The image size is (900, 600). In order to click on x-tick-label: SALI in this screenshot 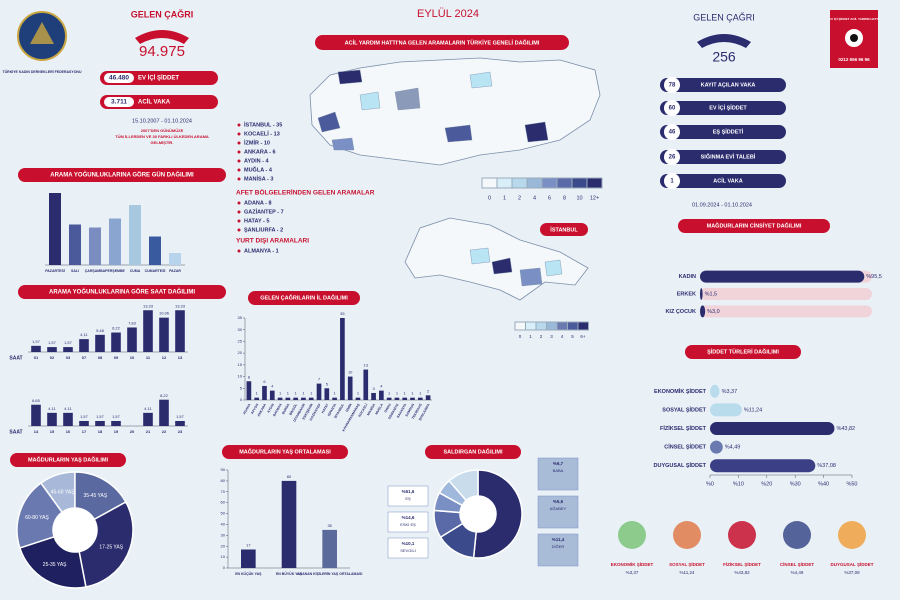, I will do `click(75, 271)`.